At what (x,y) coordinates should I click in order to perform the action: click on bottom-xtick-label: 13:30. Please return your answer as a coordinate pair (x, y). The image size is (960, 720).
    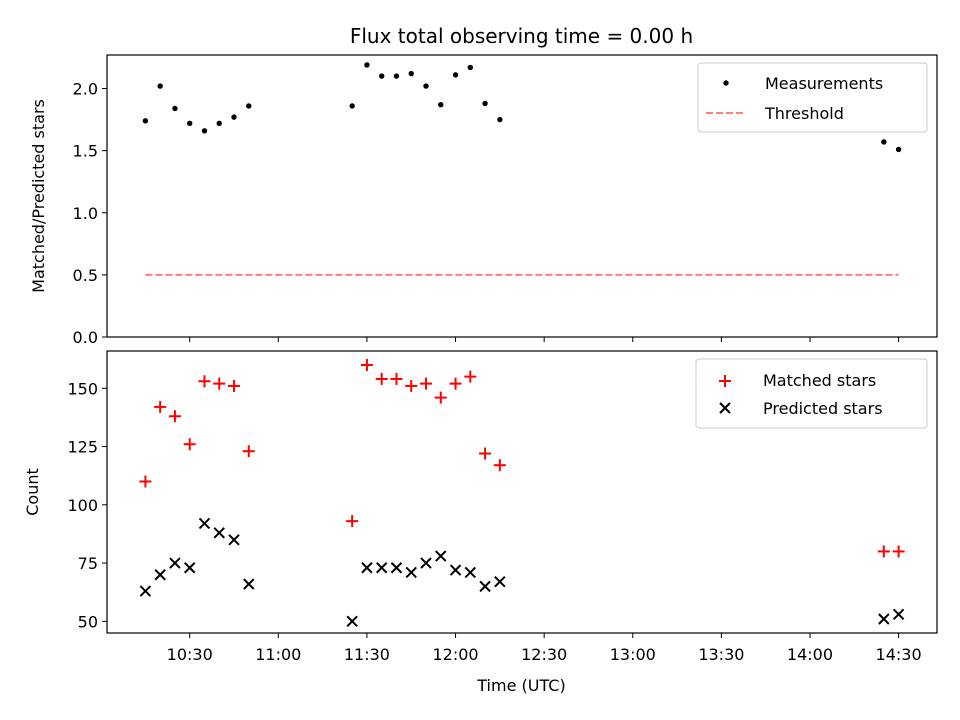
    Looking at the image, I should click on (721, 654).